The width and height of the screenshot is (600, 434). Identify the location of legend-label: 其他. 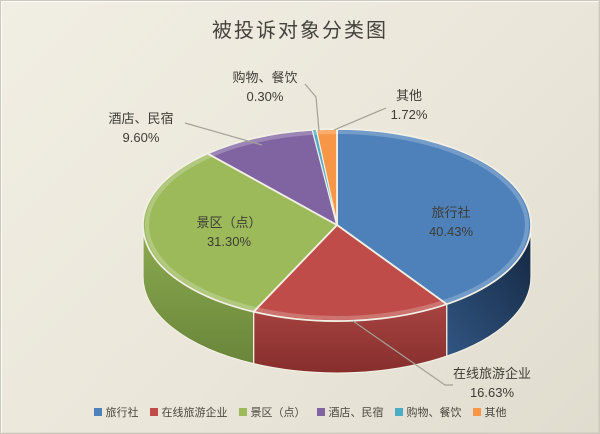
(495, 413).